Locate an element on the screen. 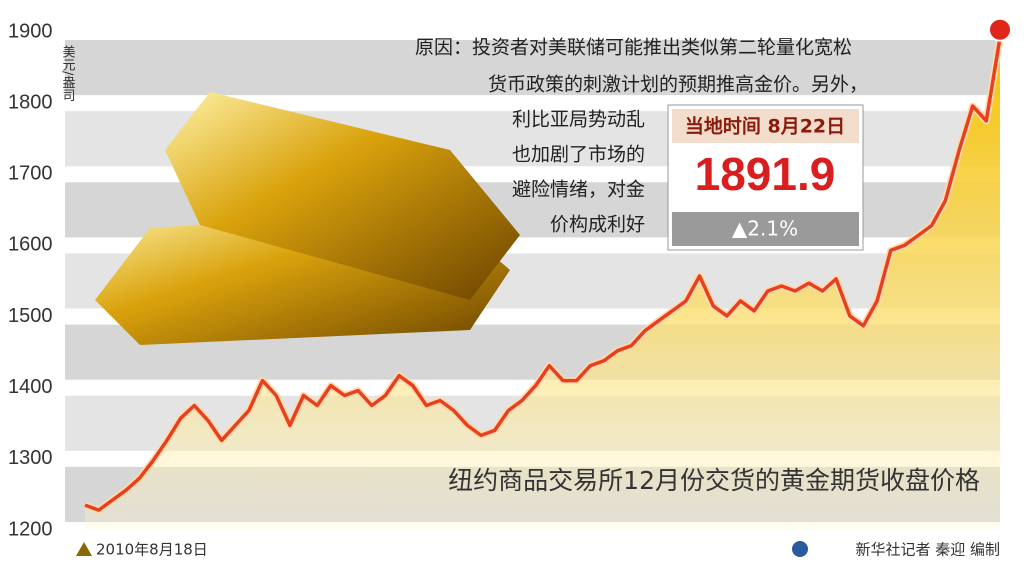 This screenshot has width=1026, height=569. gold-bar is located at coordinates (342, 196).